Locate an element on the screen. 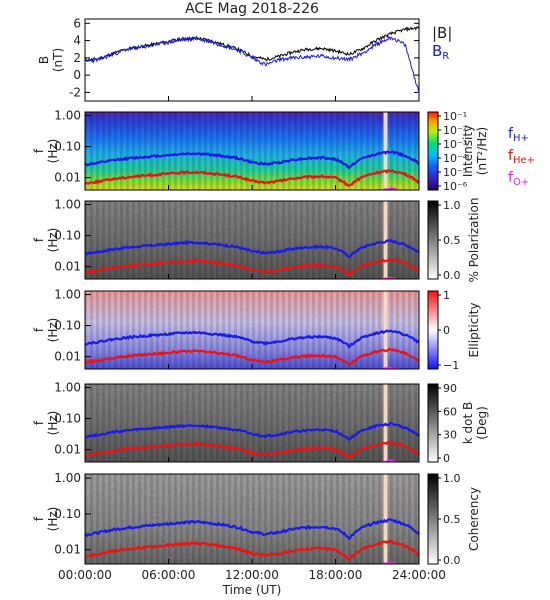  polarization-time-striations is located at coordinates (252, 240).